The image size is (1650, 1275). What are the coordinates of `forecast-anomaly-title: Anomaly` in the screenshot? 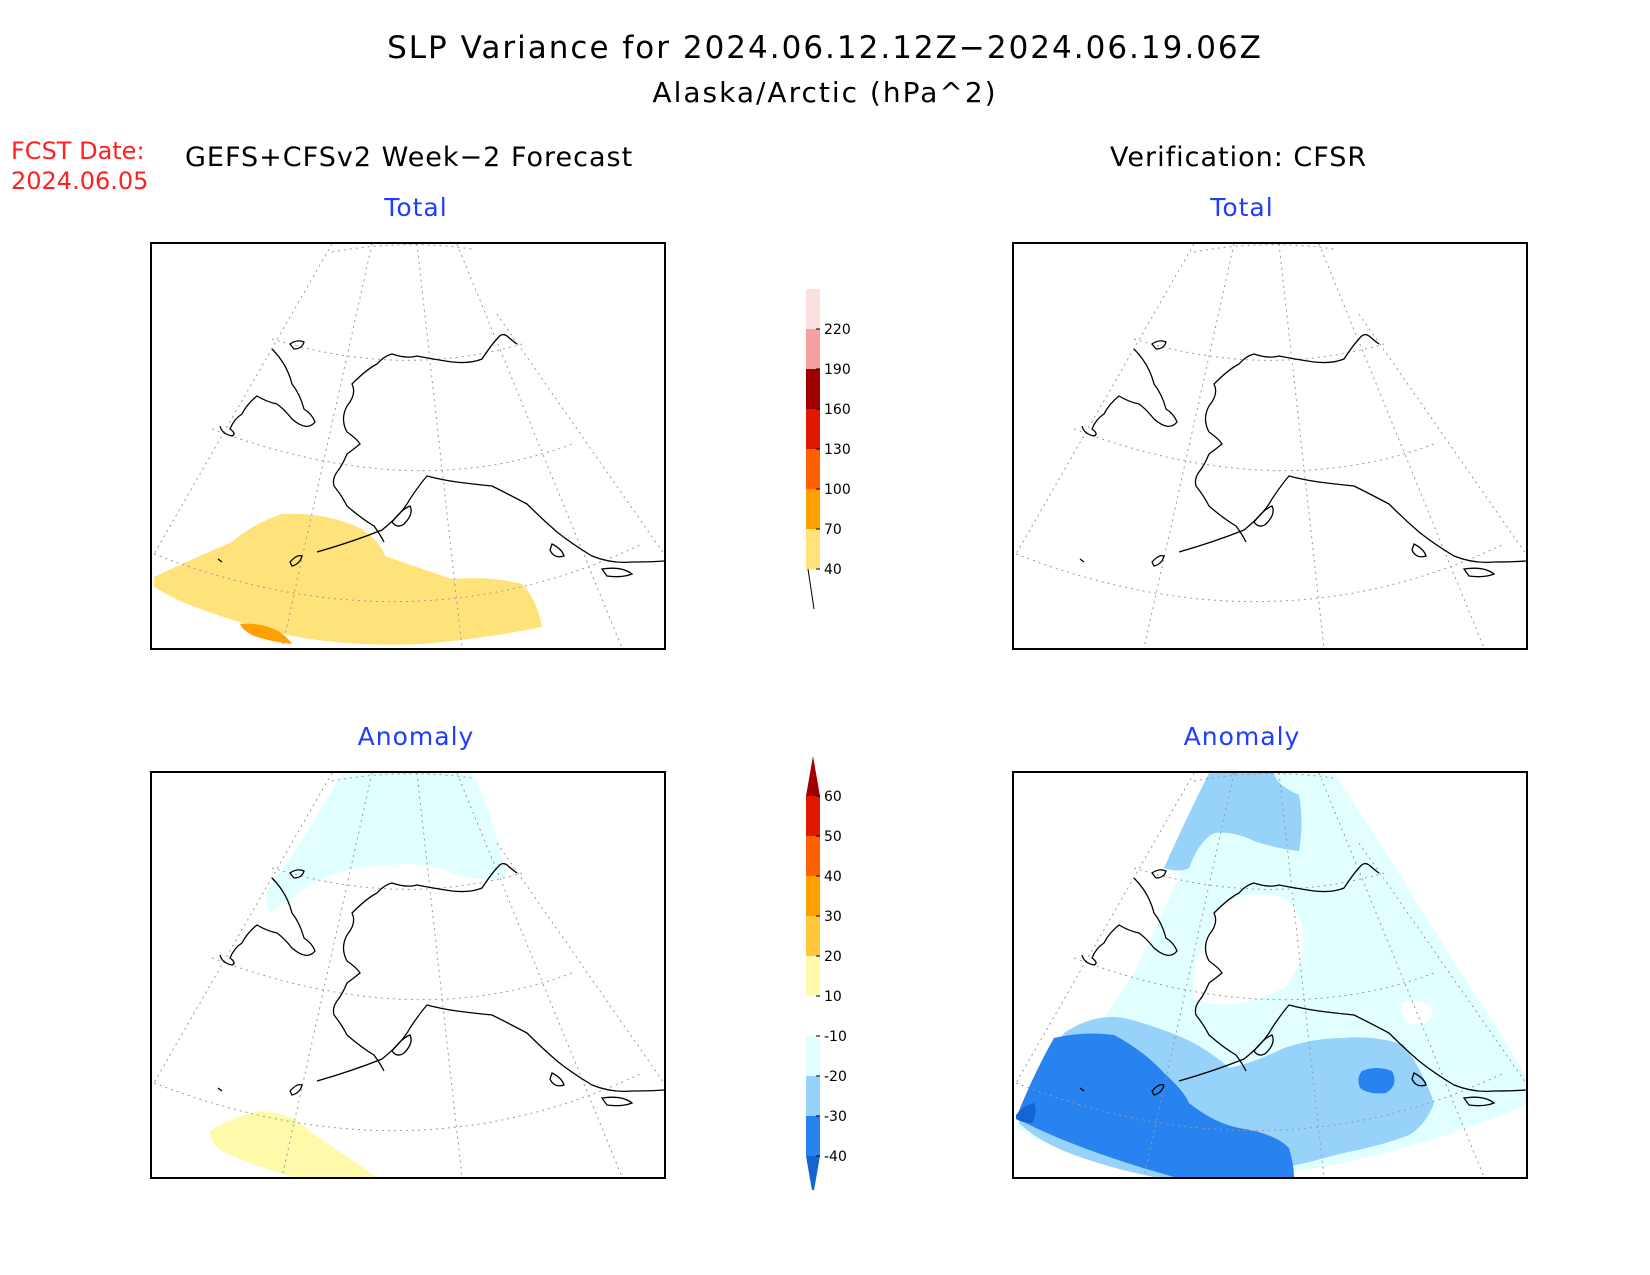 It's located at (416, 736).